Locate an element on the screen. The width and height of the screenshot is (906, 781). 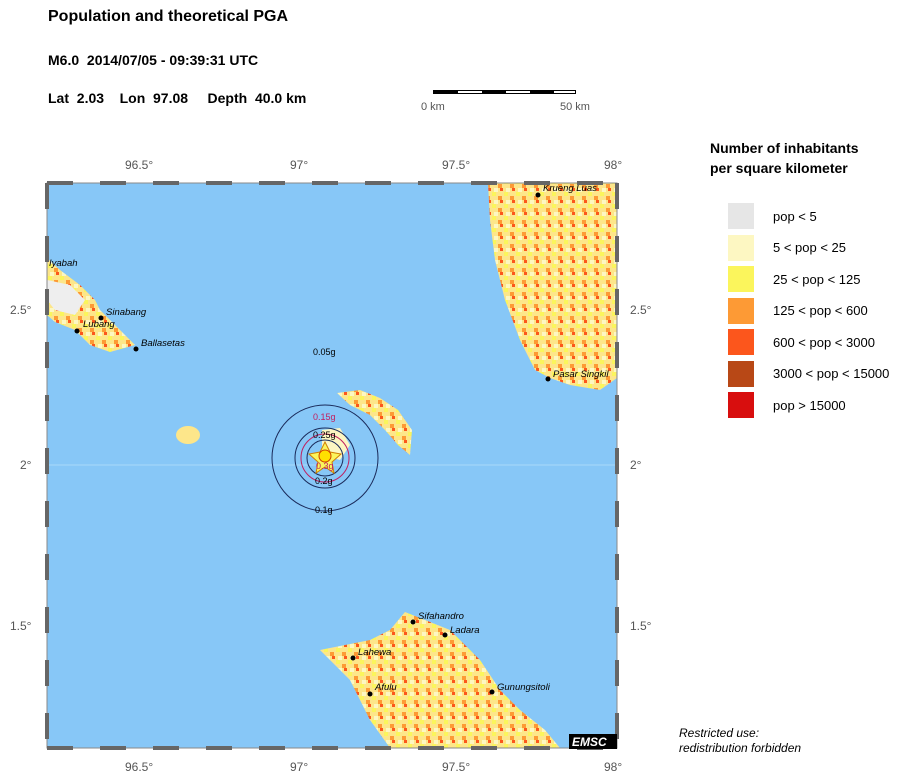
event-info: M6.0 2014/07/05 - 09:39:31 UTC is located at coordinates (153, 60).